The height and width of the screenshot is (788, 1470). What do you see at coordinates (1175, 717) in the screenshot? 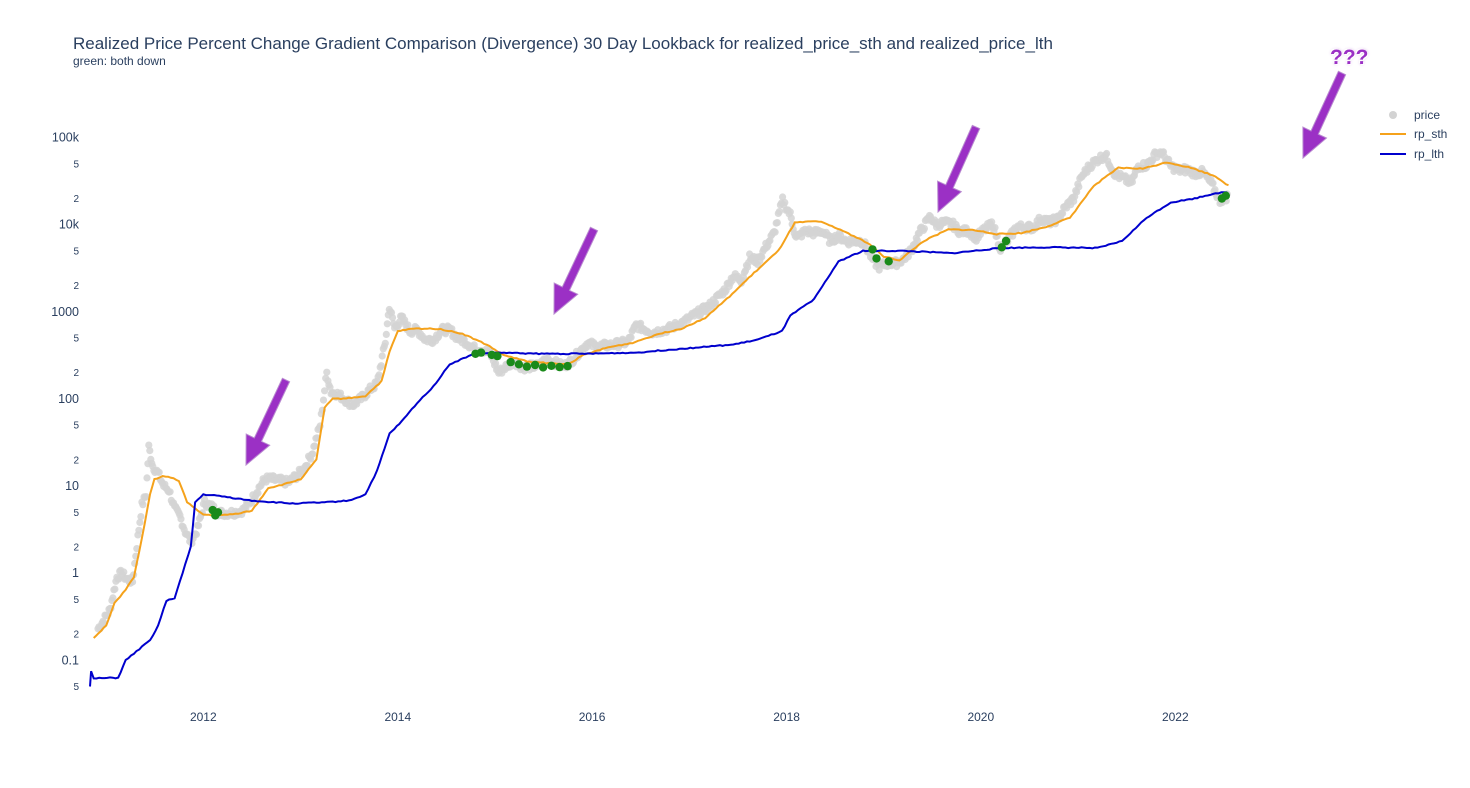
I see `x-tick-label: 2022` at bounding box center [1175, 717].